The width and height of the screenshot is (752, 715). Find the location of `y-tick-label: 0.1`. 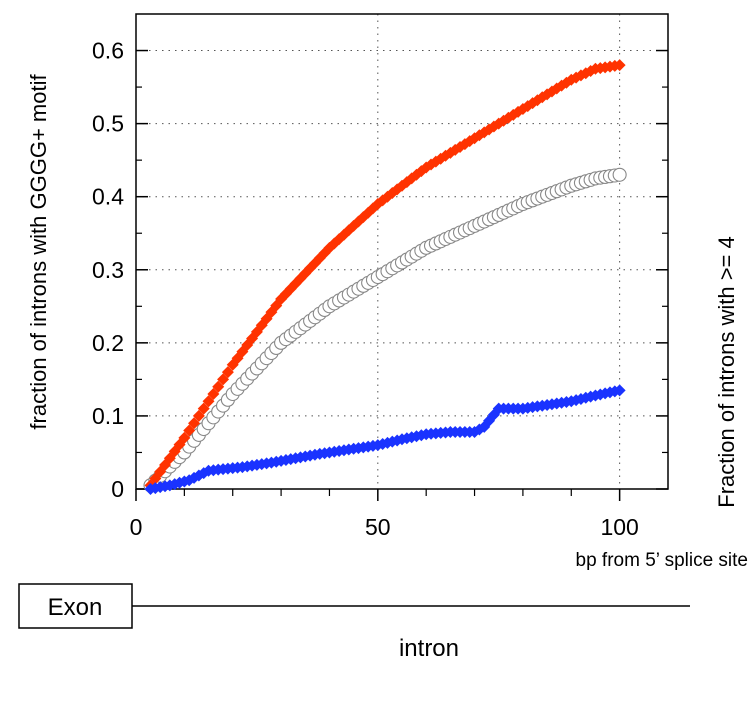

y-tick-label: 0.1 is located at coordinates (108, 416).